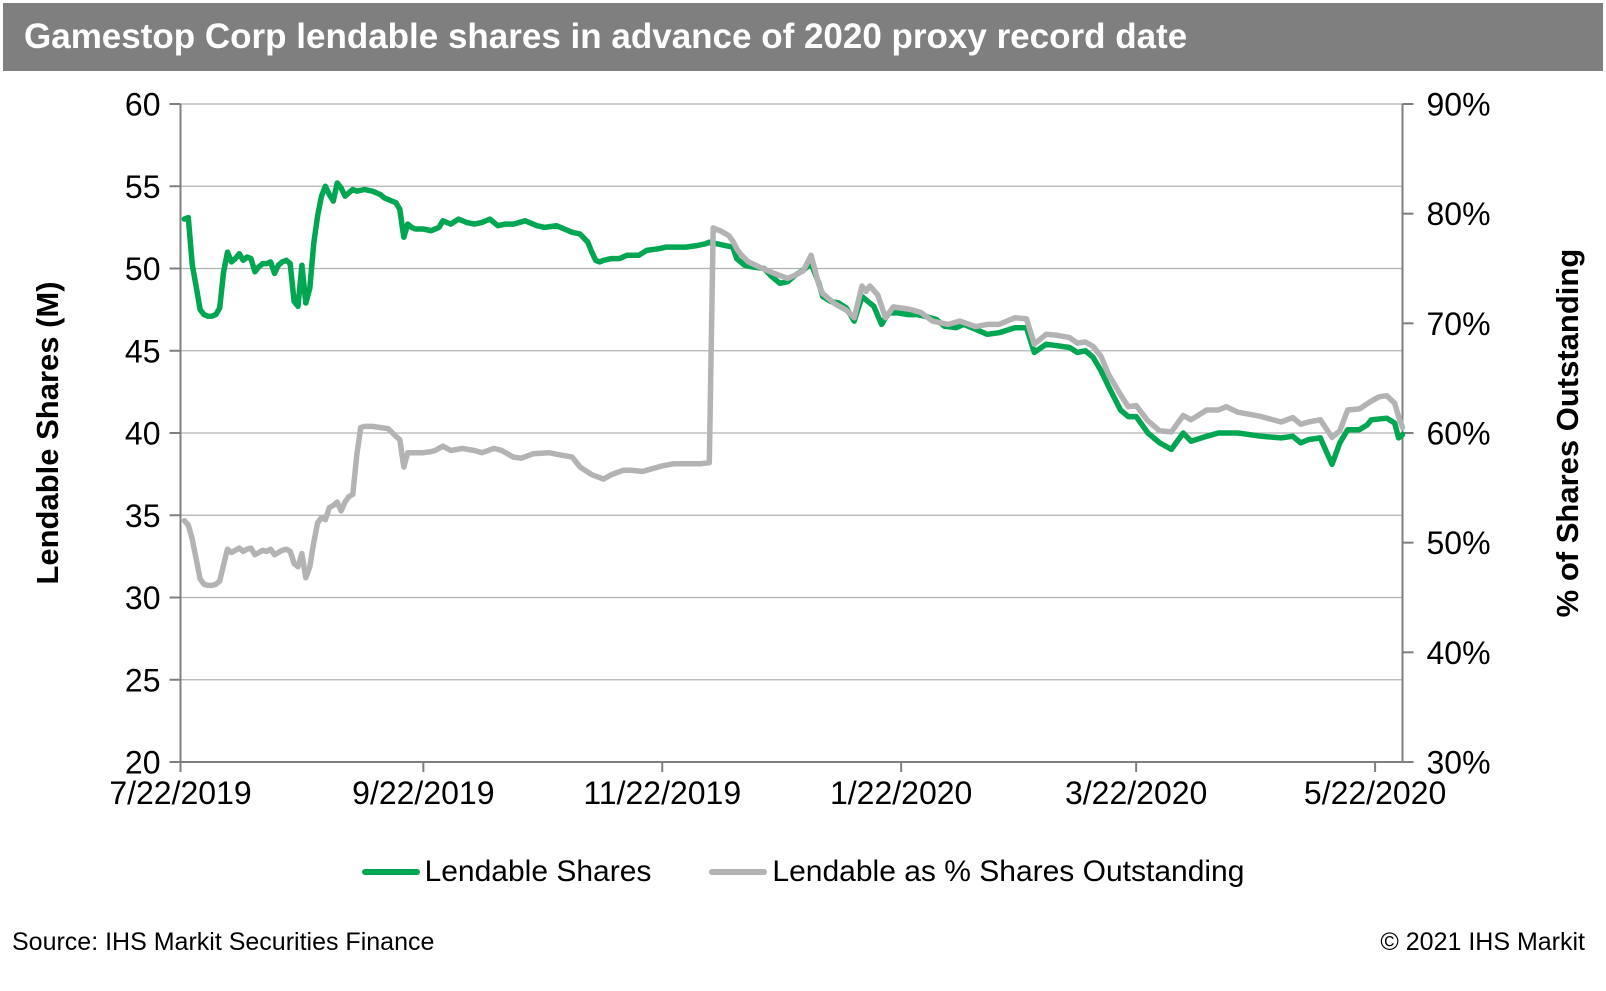 This screenshot has width=1606, height=991. What do you see at coordinates (1459, 324) in the screenshot?
I see `right-axis-tick-label: 70%` at bounding box center [1459, 324].